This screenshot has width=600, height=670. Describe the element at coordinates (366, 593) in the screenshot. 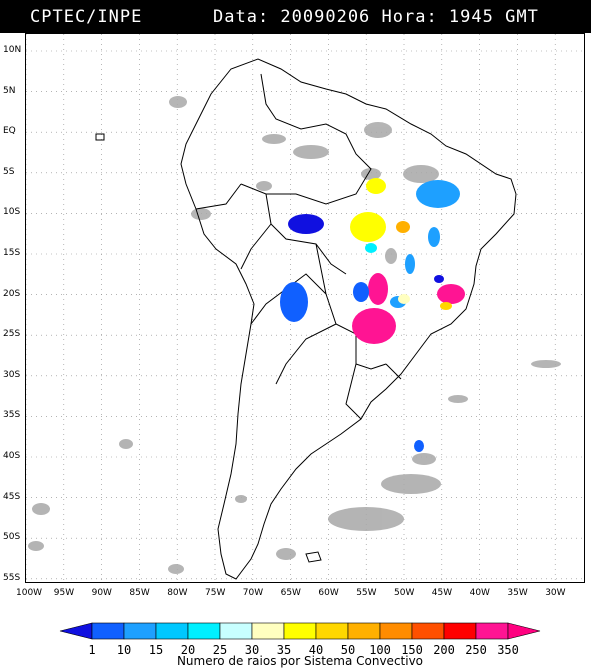

I see `lon-label: 55W` at that location.